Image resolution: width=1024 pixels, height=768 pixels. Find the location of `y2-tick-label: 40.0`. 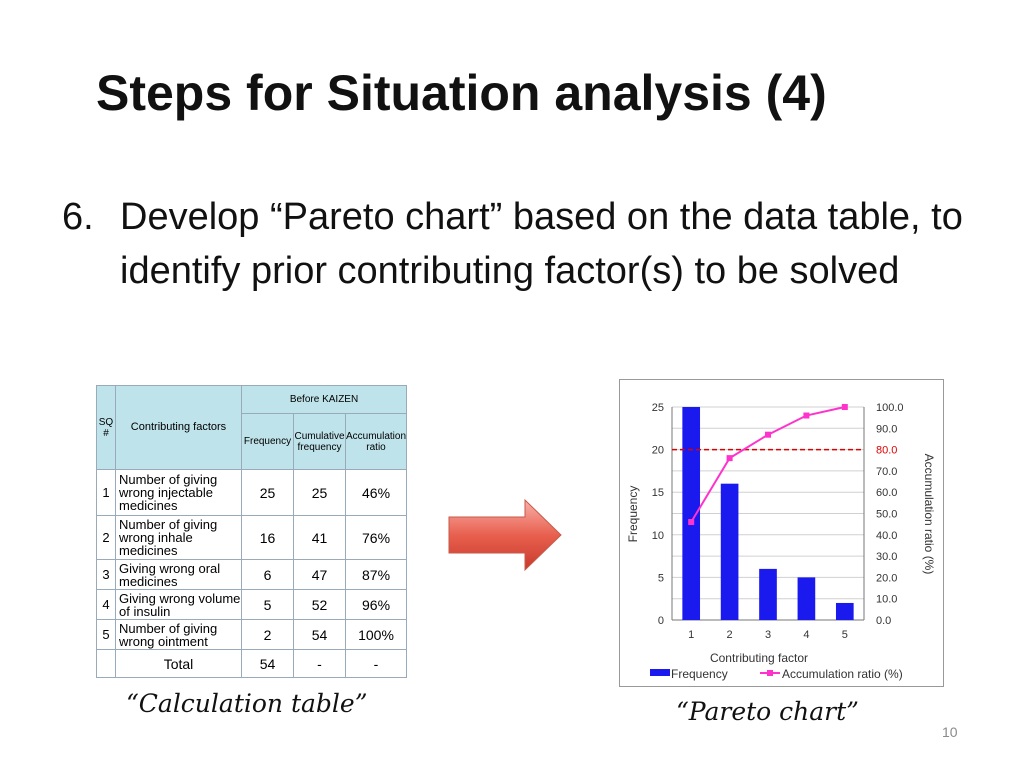

y2-tick-label: 40.0 is located at coordinates (886, 536).